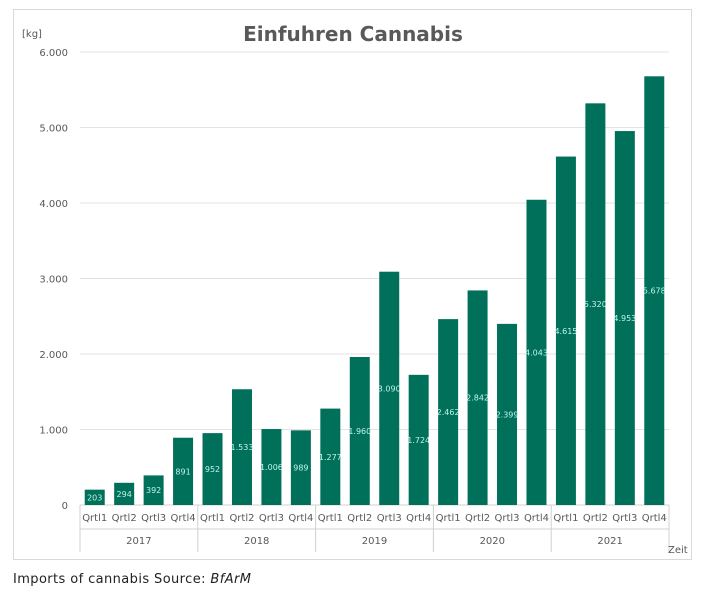 The height and width of the screenshot is (602, 705). Describe the element at coordinates (53, 53) in the screenshot. I see `y-tick-label: 6.000` at that location.